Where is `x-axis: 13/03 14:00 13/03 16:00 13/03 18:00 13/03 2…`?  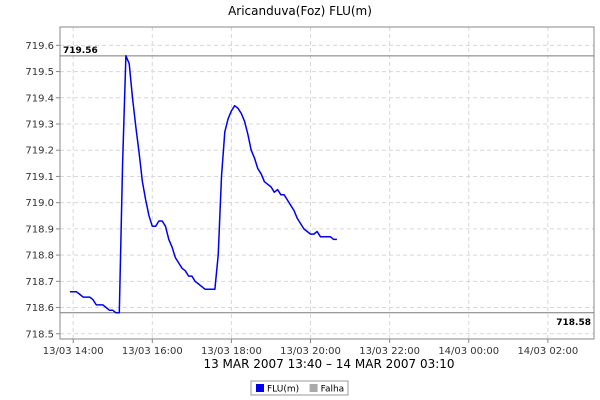 x-axis: 13/03 14:00 13/03 16:00 13/03 18:00 13/03 2… is located at coordinates (310, 348).